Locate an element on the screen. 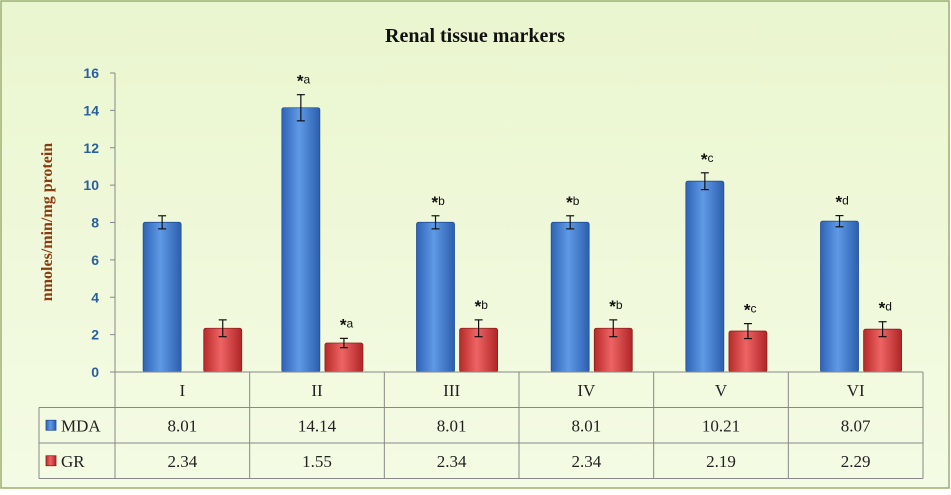 The image size is (951, 495). y-axis-label: nmoles/min/mg protein is located at coordinates (47, 222).